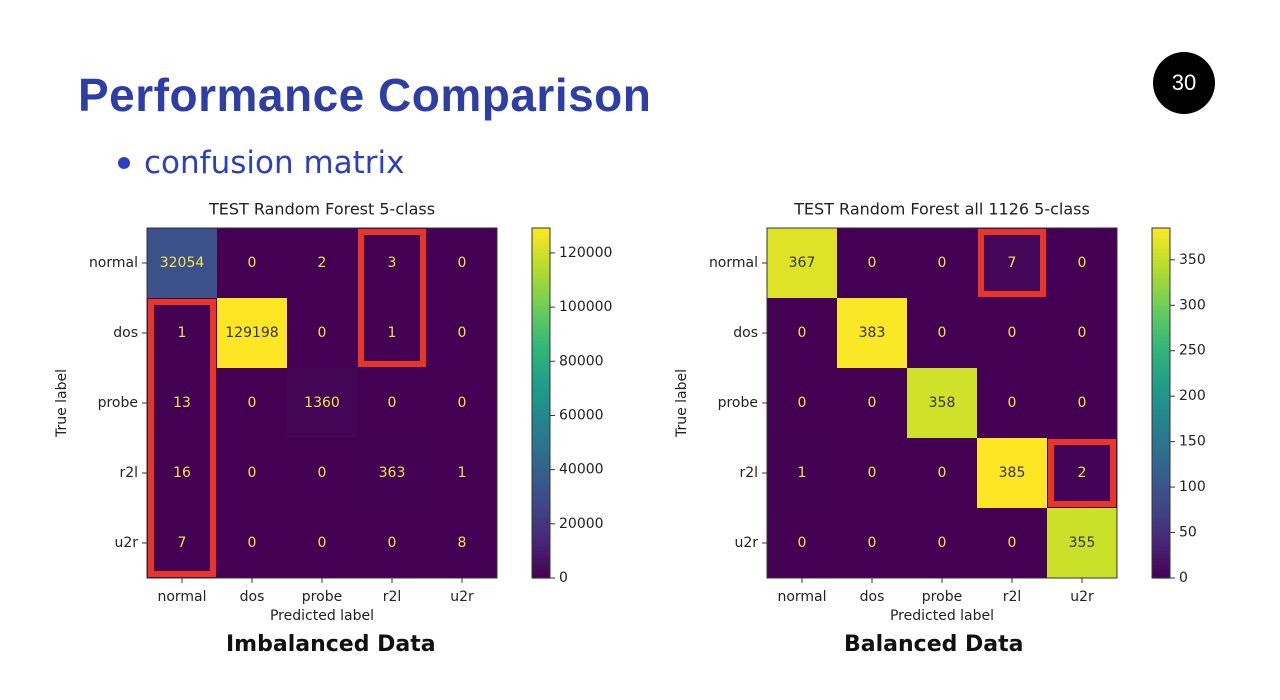 This screenshot has width=1280, height=700. What do you see at coordinates (322, 403) in the screenshot?
I see `cell-value-label: 1360` at bounding box center [322, 403].